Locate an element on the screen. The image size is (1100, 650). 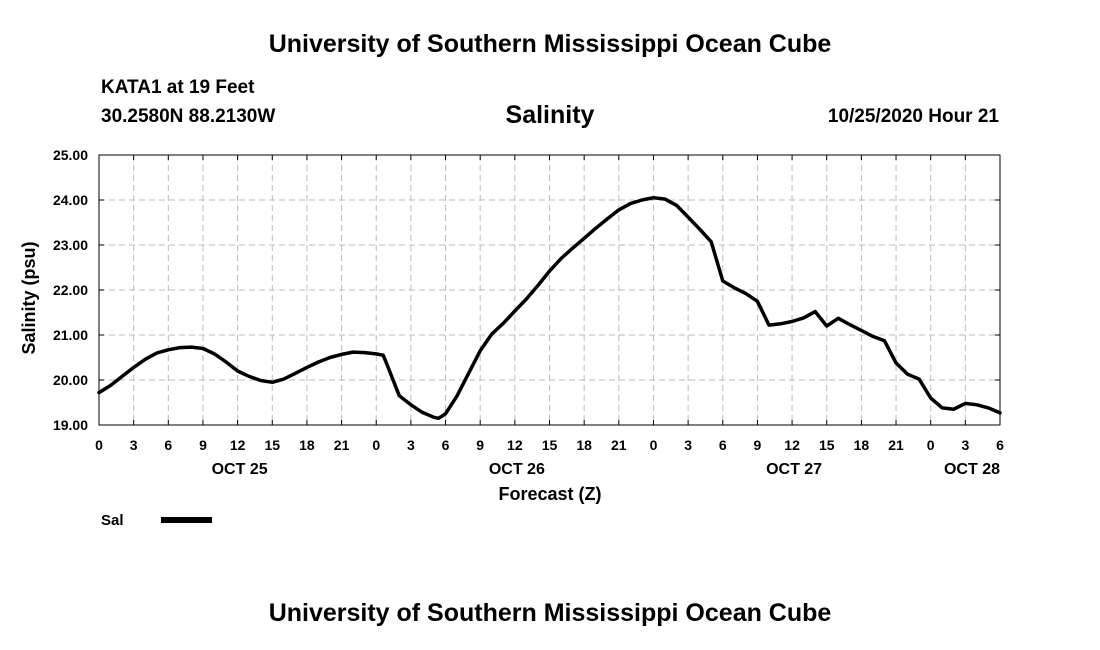
y-tick-label: 23.00 is located at coordinates (70, 245).